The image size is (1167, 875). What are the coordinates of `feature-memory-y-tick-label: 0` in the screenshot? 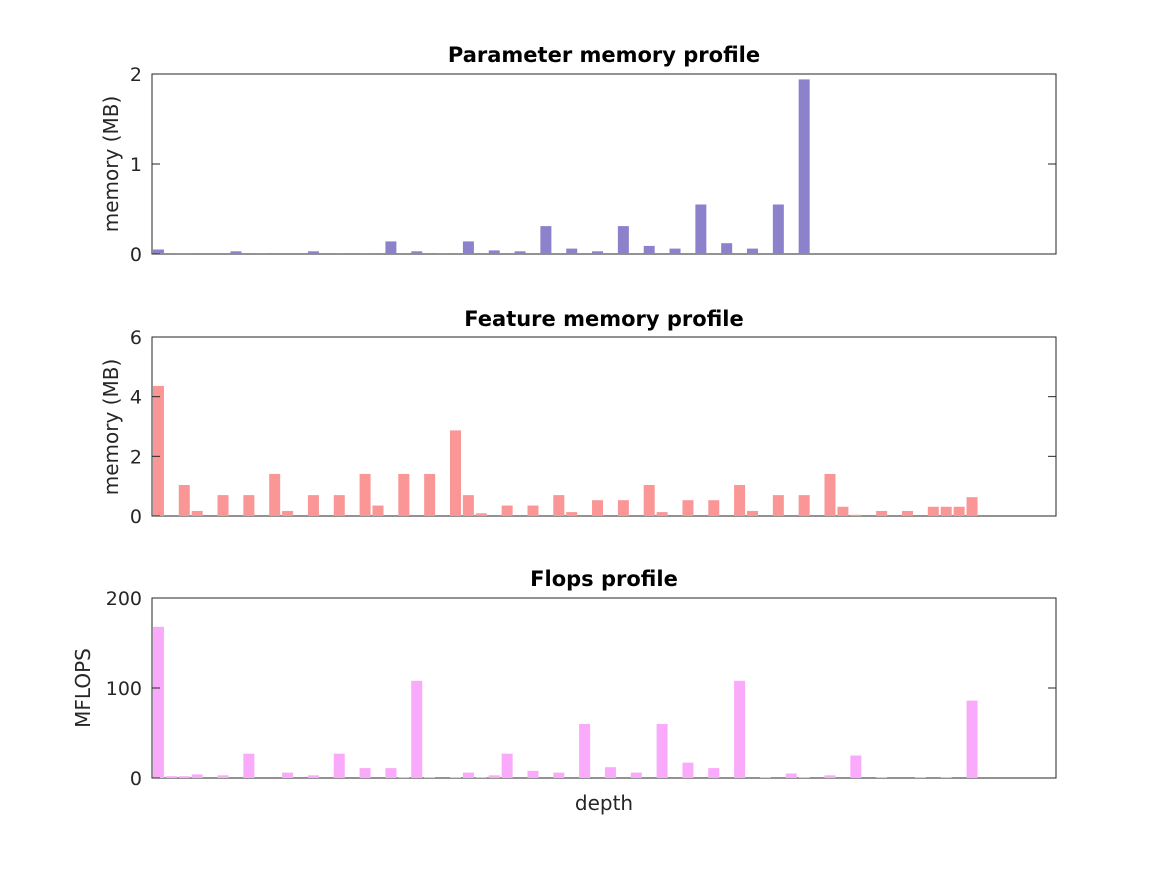 It's located at (136, 517).